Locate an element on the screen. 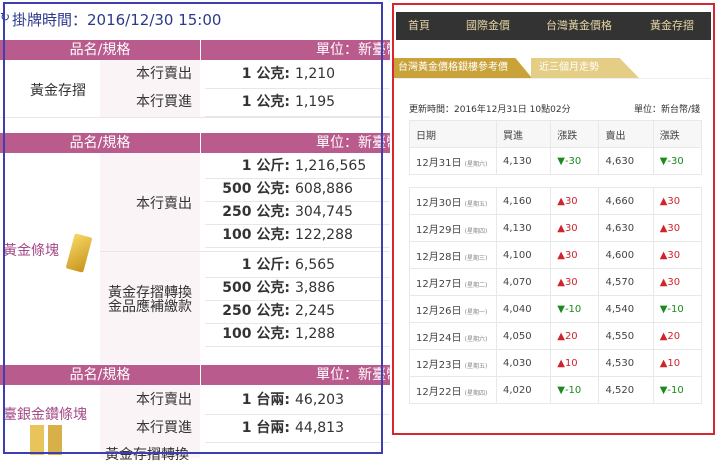  product-name: 黃金存摺 is located at coordinates (58, 91).